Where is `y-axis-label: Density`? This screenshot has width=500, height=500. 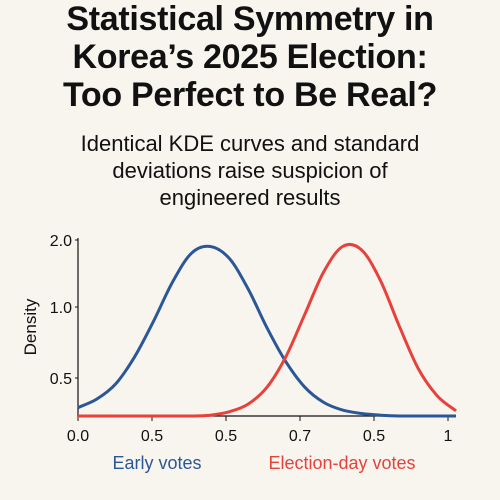
y-axis-label: Density is located at coordinates (30, 326).